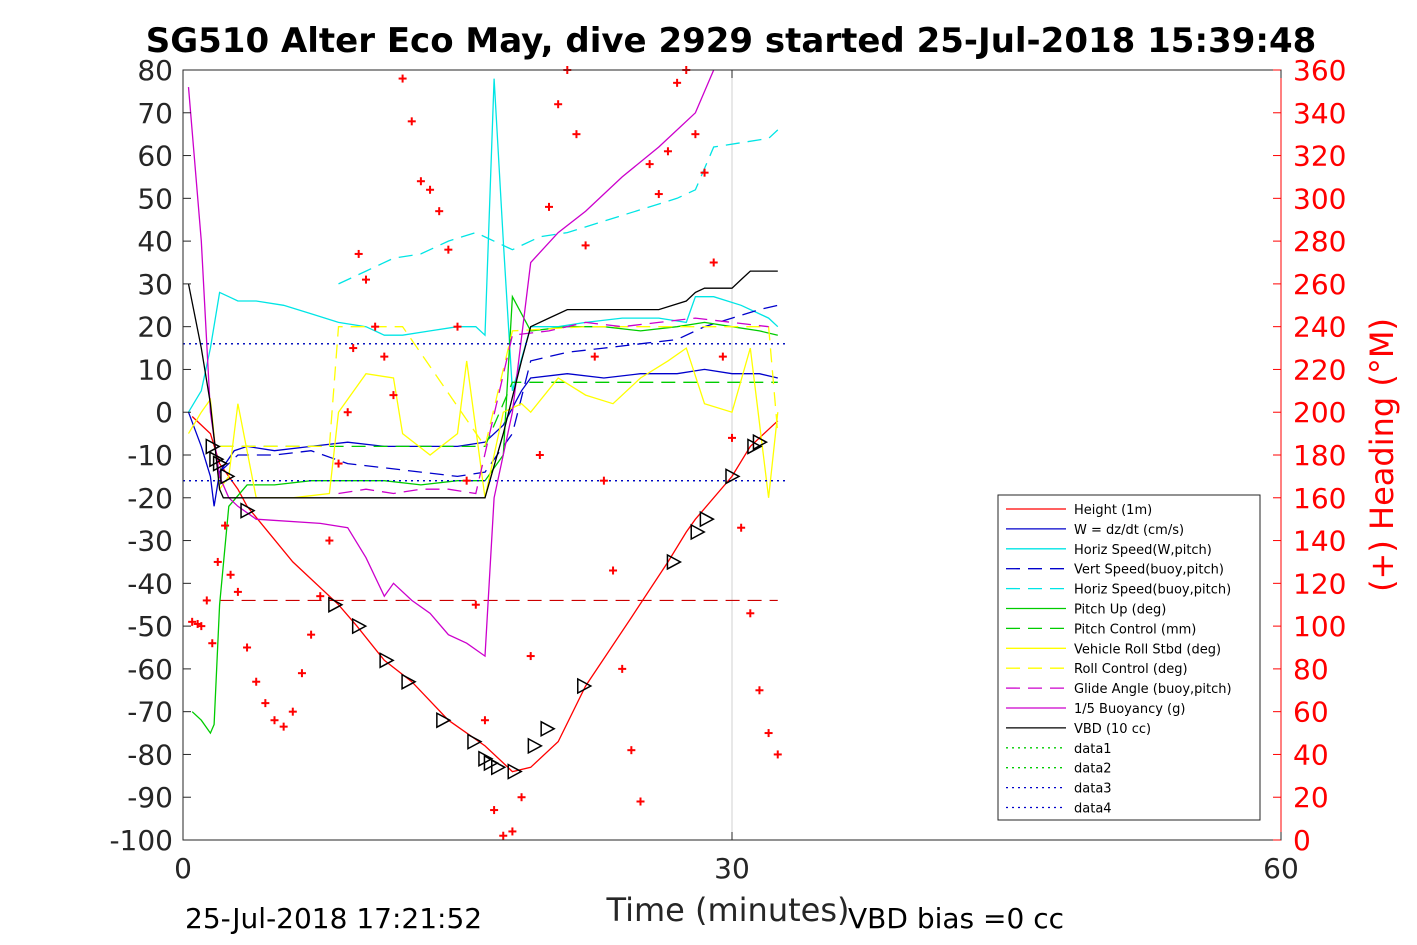 The height and width of the screenshot is (945, 1417). Describe the element at coordinates (1113, 510) in the screenshot. I see `legend-label-height-1m: Height (1m)` at that location.